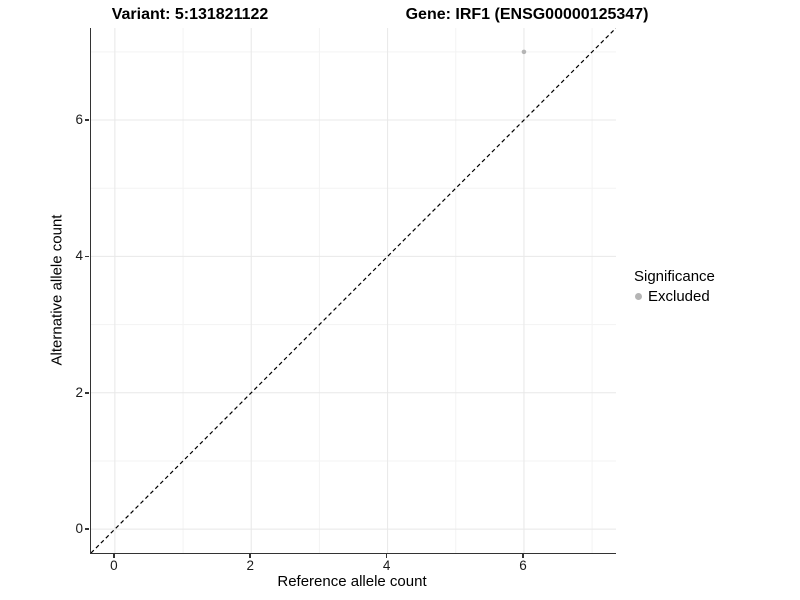 Image resolution: width=800 pixels, height=600 pixels. What do you see at coordinates (79, 120) in the screenshot?
I see `y-tick-label: 6` at bounding box center [79, 120].